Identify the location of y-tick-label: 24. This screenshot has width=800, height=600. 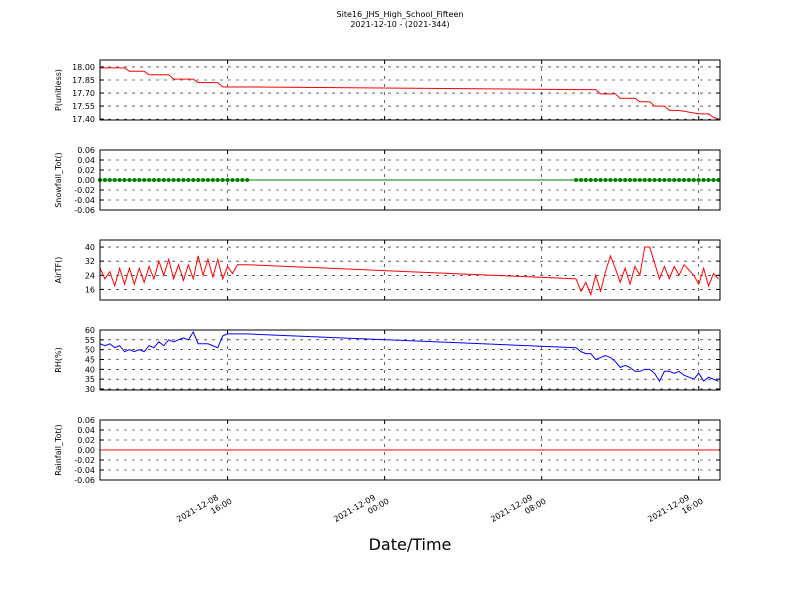
(90, 275).